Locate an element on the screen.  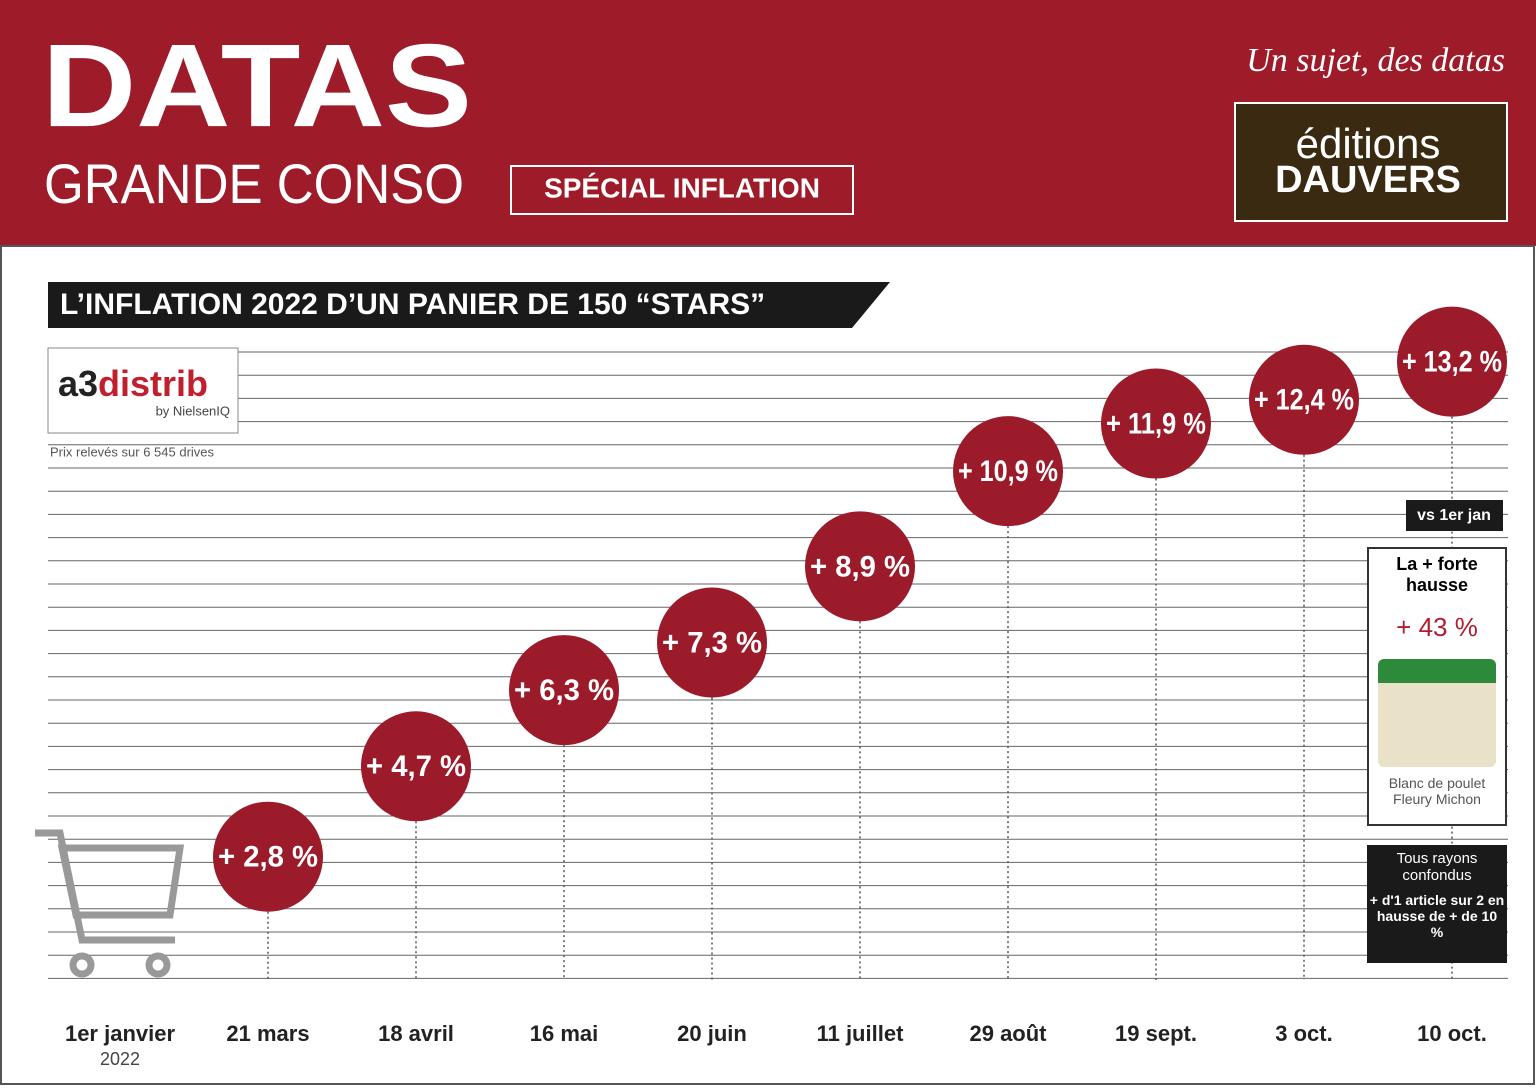
product-name: Blanc de poulet Fleury Michon is located at coordinates (1437, 791).